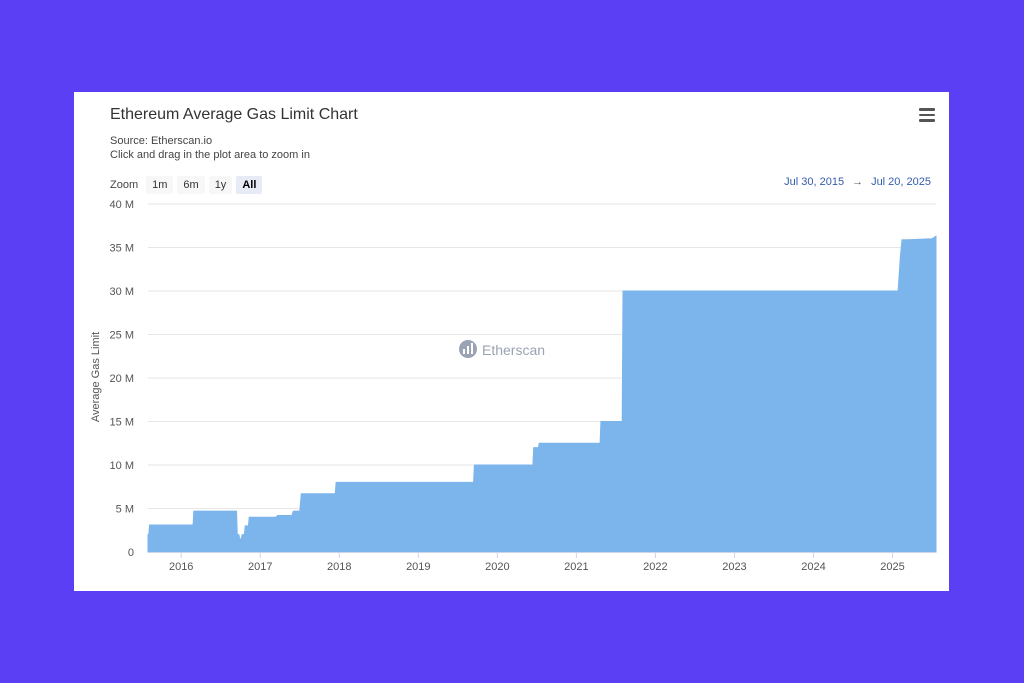 This screenshot has height=683, width=1024. Describe the element at coordinates (122, 249) in the screenshot. I see `y-tick-label: 35 M` at that location.